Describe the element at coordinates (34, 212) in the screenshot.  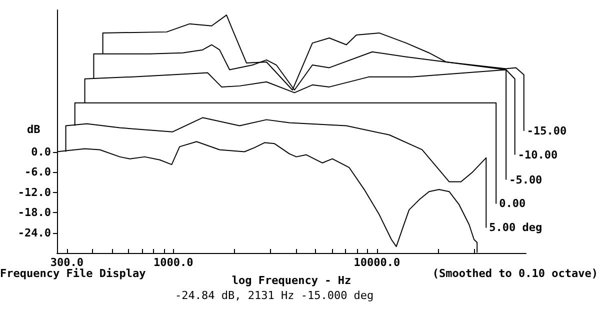
I see `y-tick-label: -18.0` at that location.